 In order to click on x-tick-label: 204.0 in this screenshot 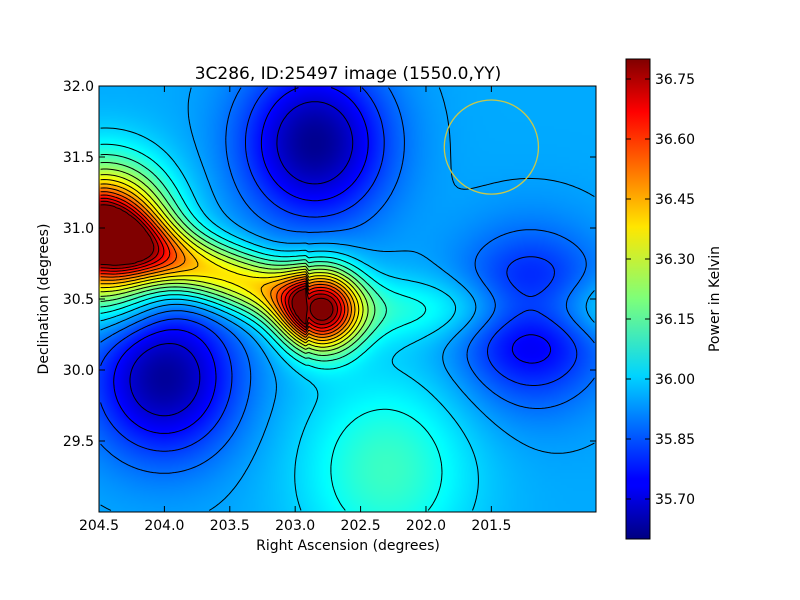, I will do `click(164, 526)`.